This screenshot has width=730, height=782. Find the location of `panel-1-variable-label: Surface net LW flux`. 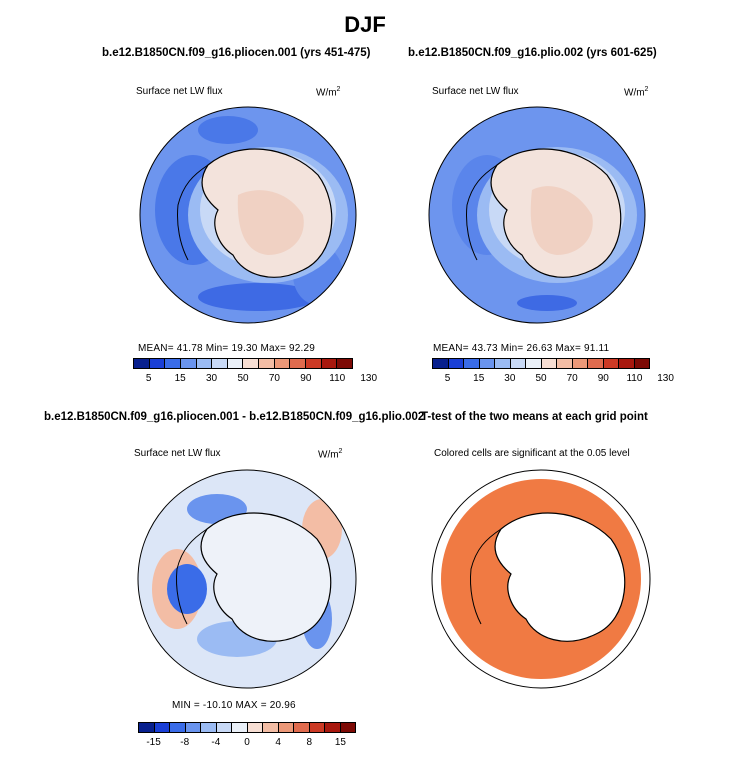

panel-1-variable-label: Surface net LW flux is located at coordinates (179, 91).